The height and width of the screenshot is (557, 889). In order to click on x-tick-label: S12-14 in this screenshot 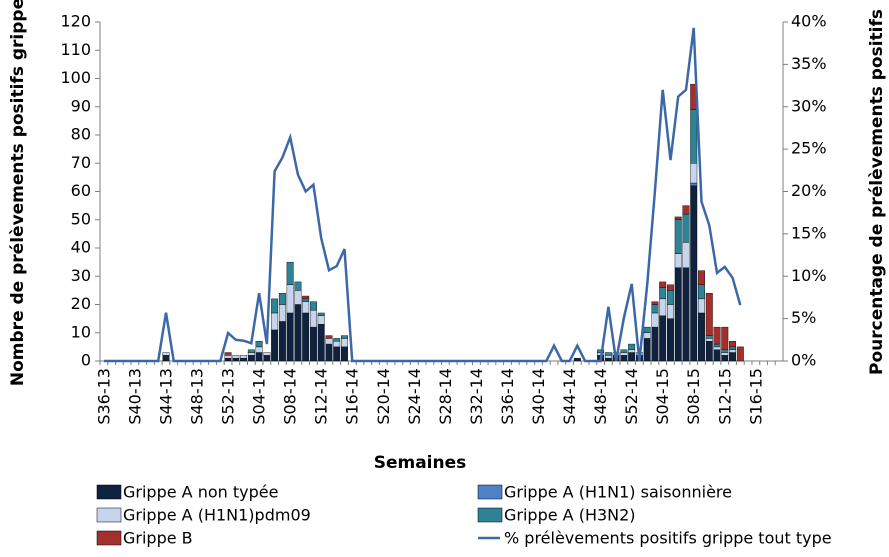, I will do `click(321, 396)`.